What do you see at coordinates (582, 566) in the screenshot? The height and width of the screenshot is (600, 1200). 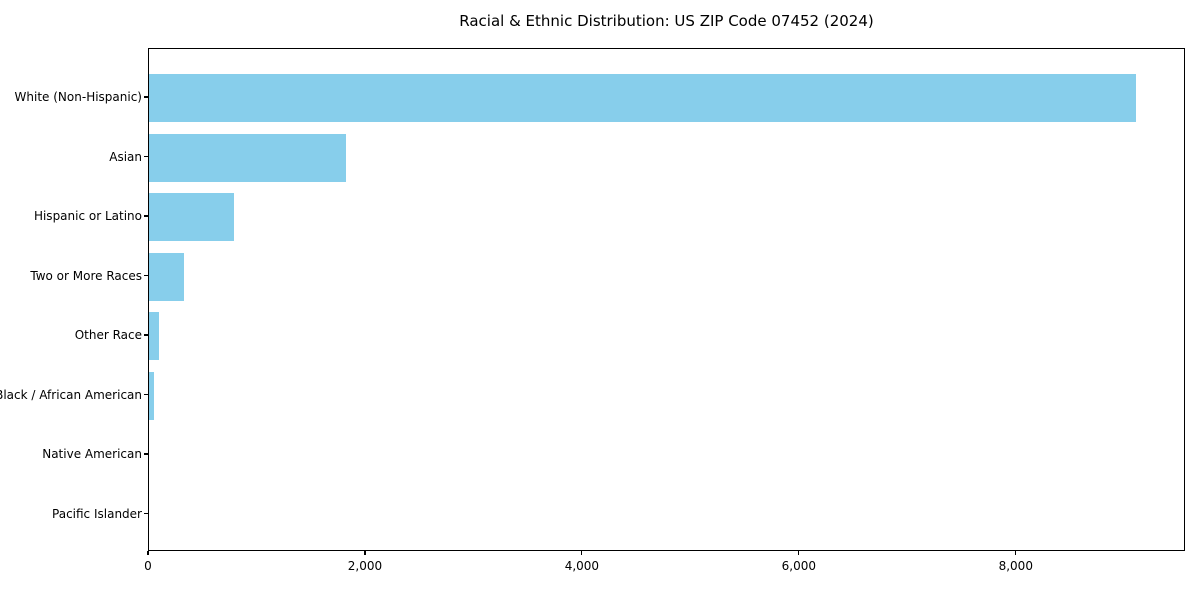 I see `x-tick-label: 4,000` at bounding box center [582, 566].